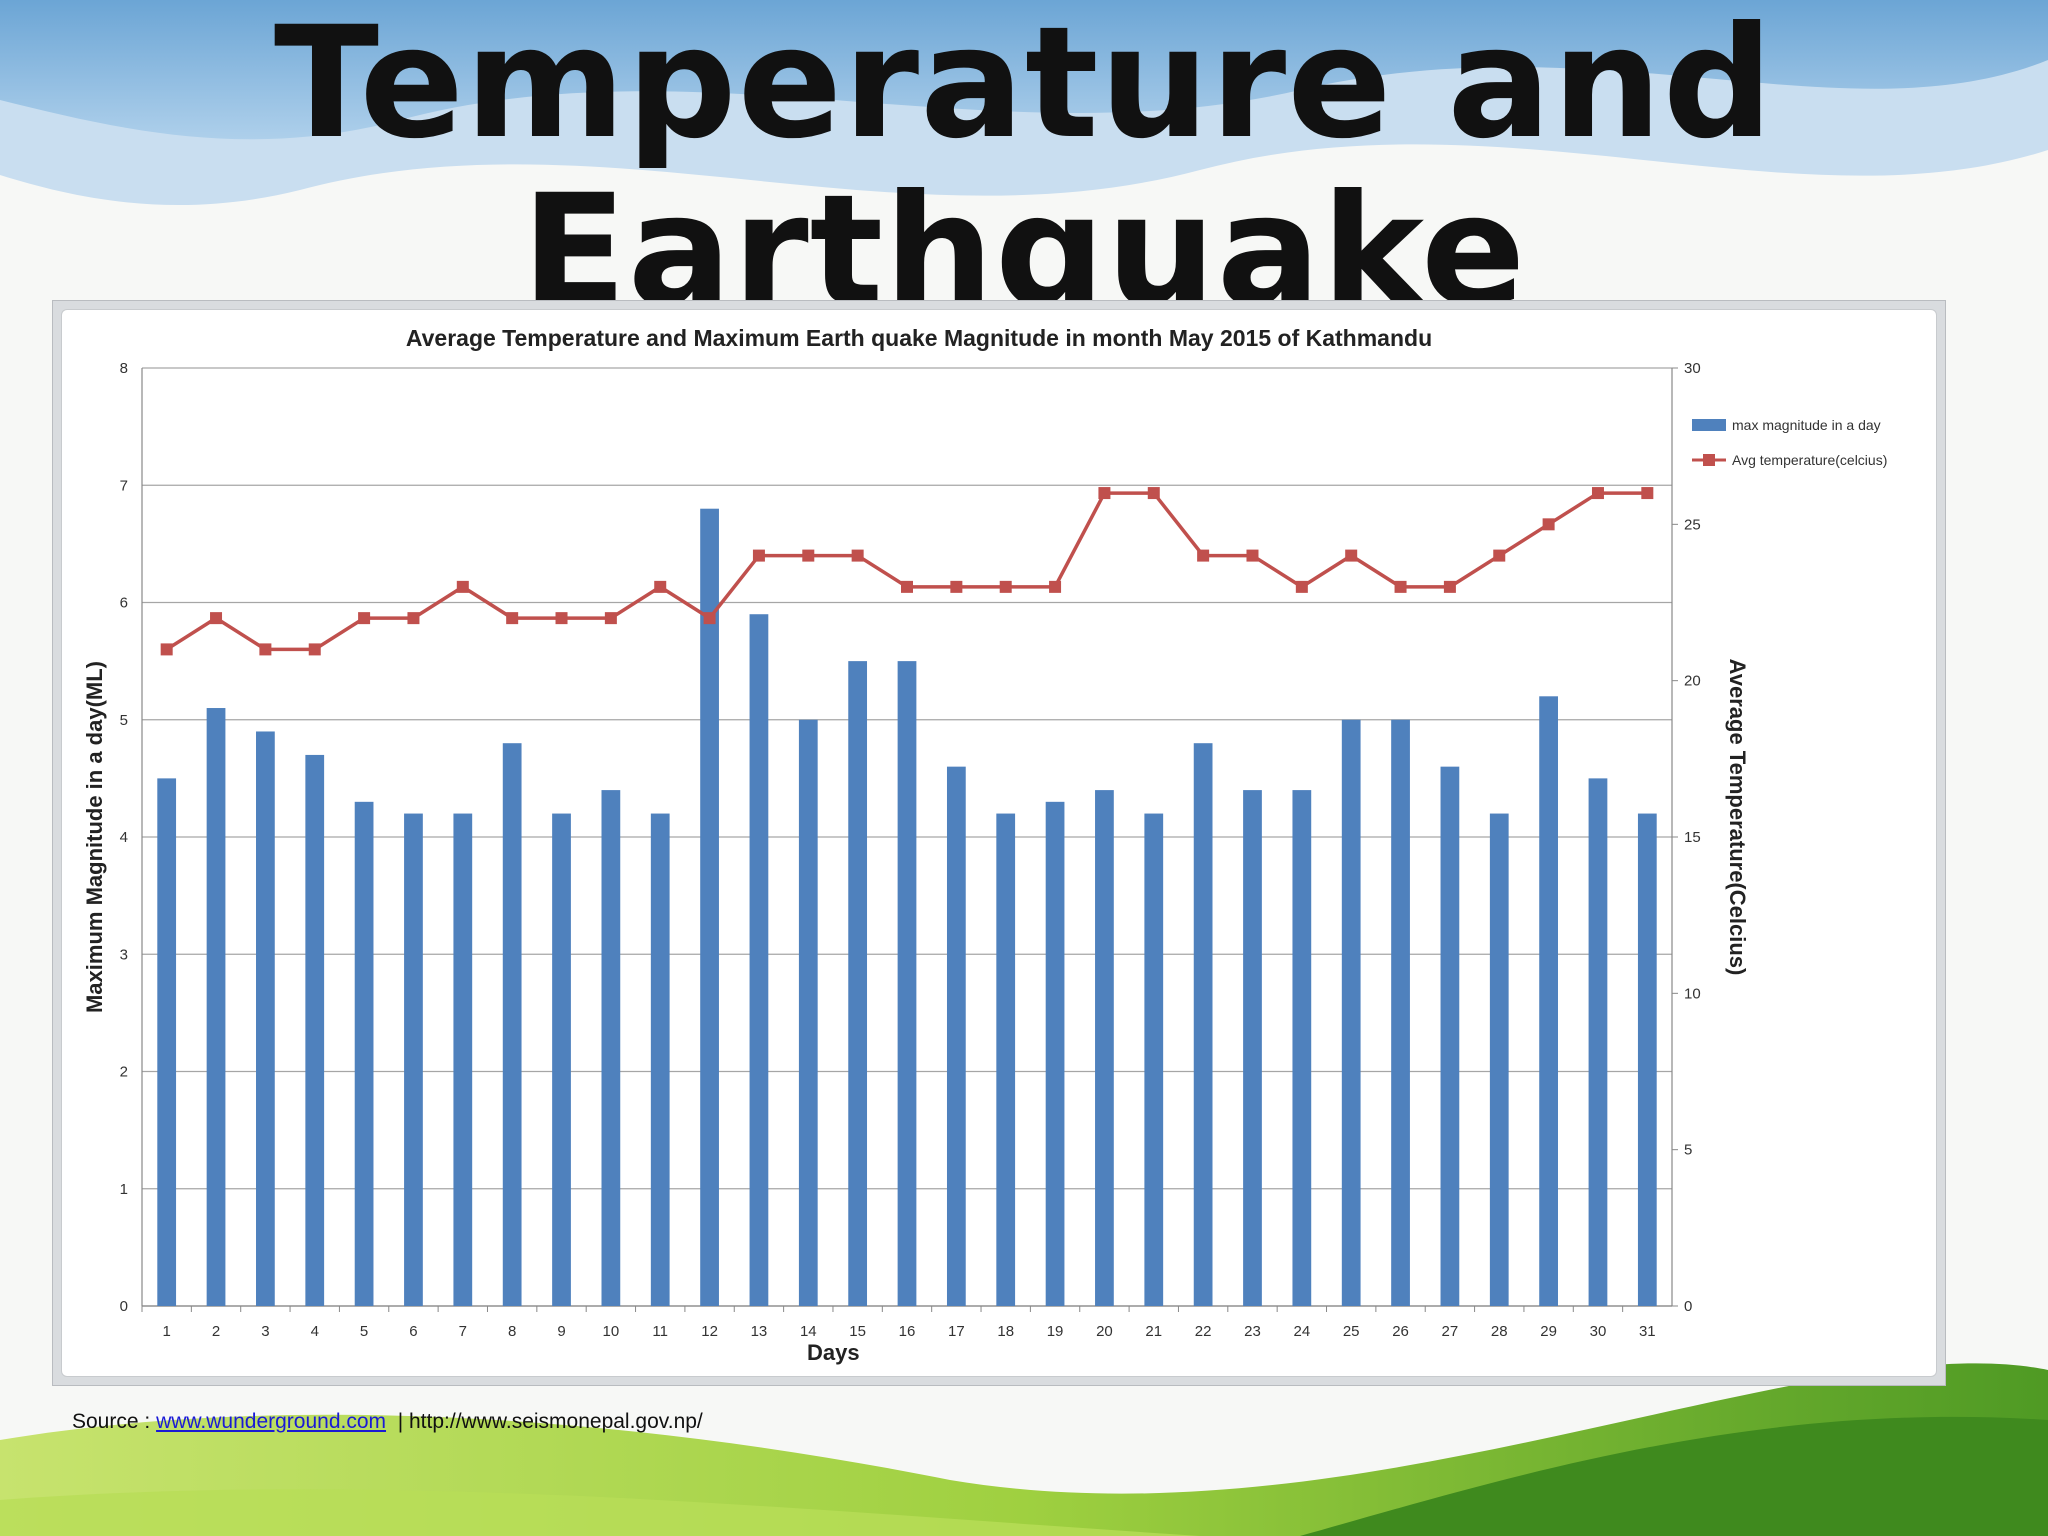  I want to click on y2-tick-label: 20, so click(1692, 681).